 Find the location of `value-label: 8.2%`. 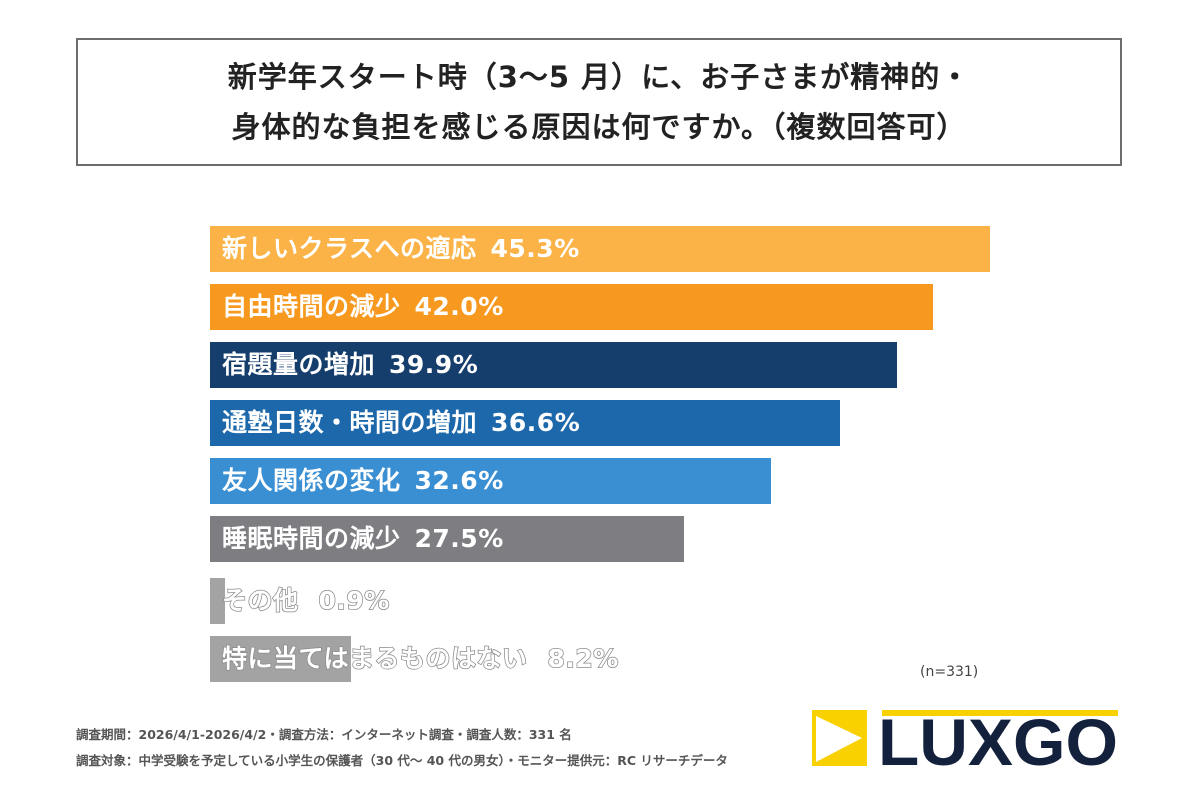

value-label: 8.2% is located at coordinates (583, 658).